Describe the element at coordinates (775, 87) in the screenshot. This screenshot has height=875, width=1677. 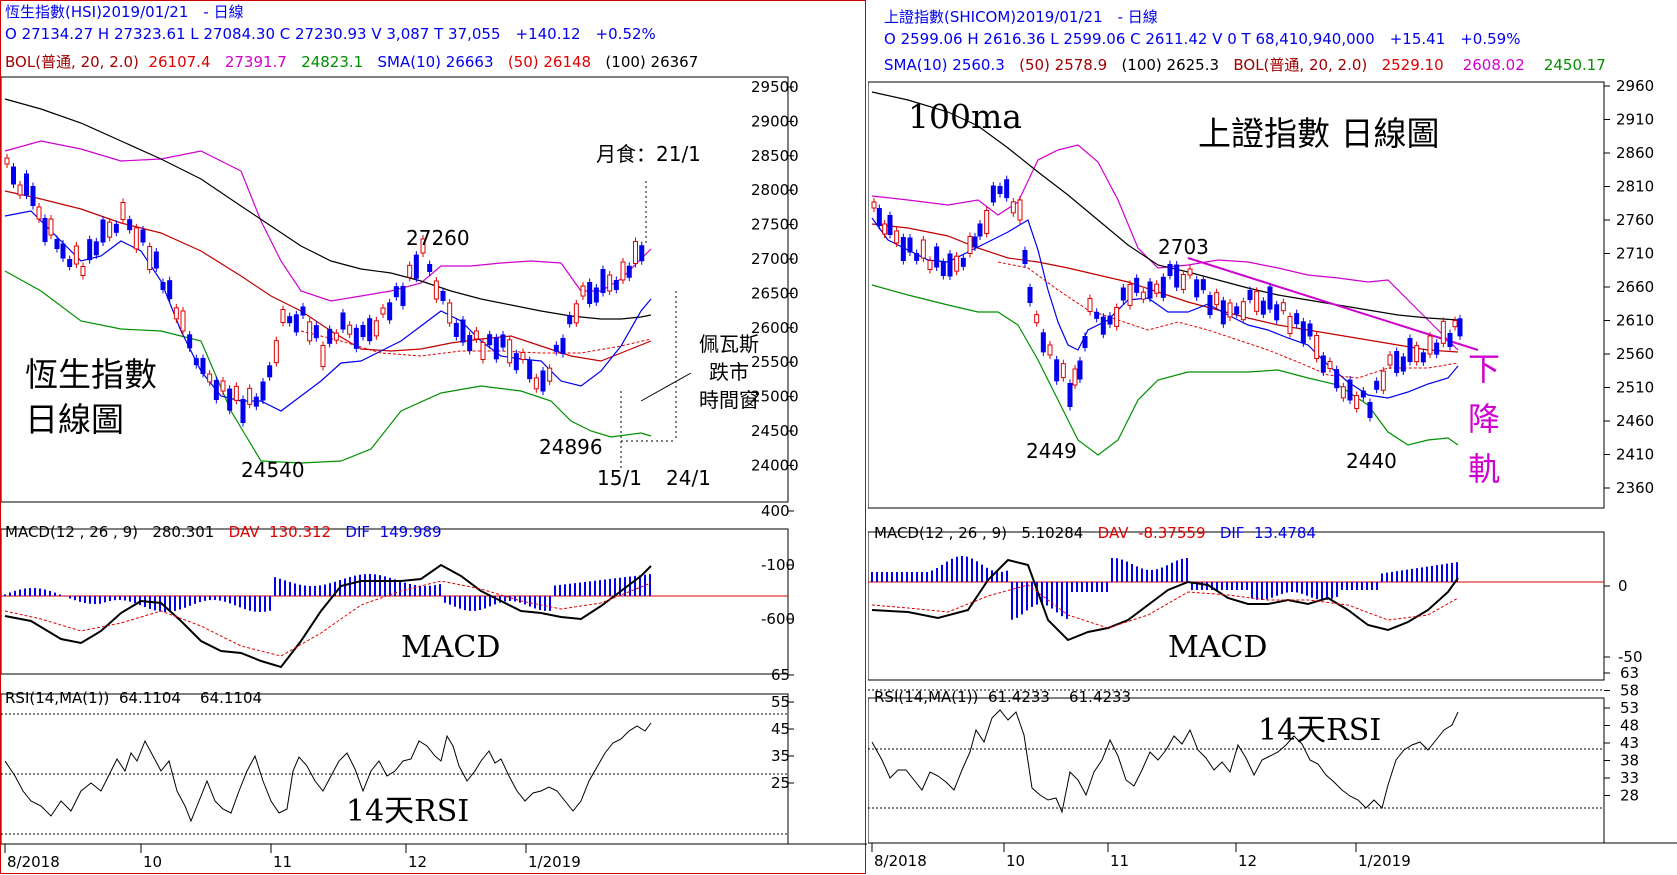
I see `hsi-price-tick: 29500` at that location.